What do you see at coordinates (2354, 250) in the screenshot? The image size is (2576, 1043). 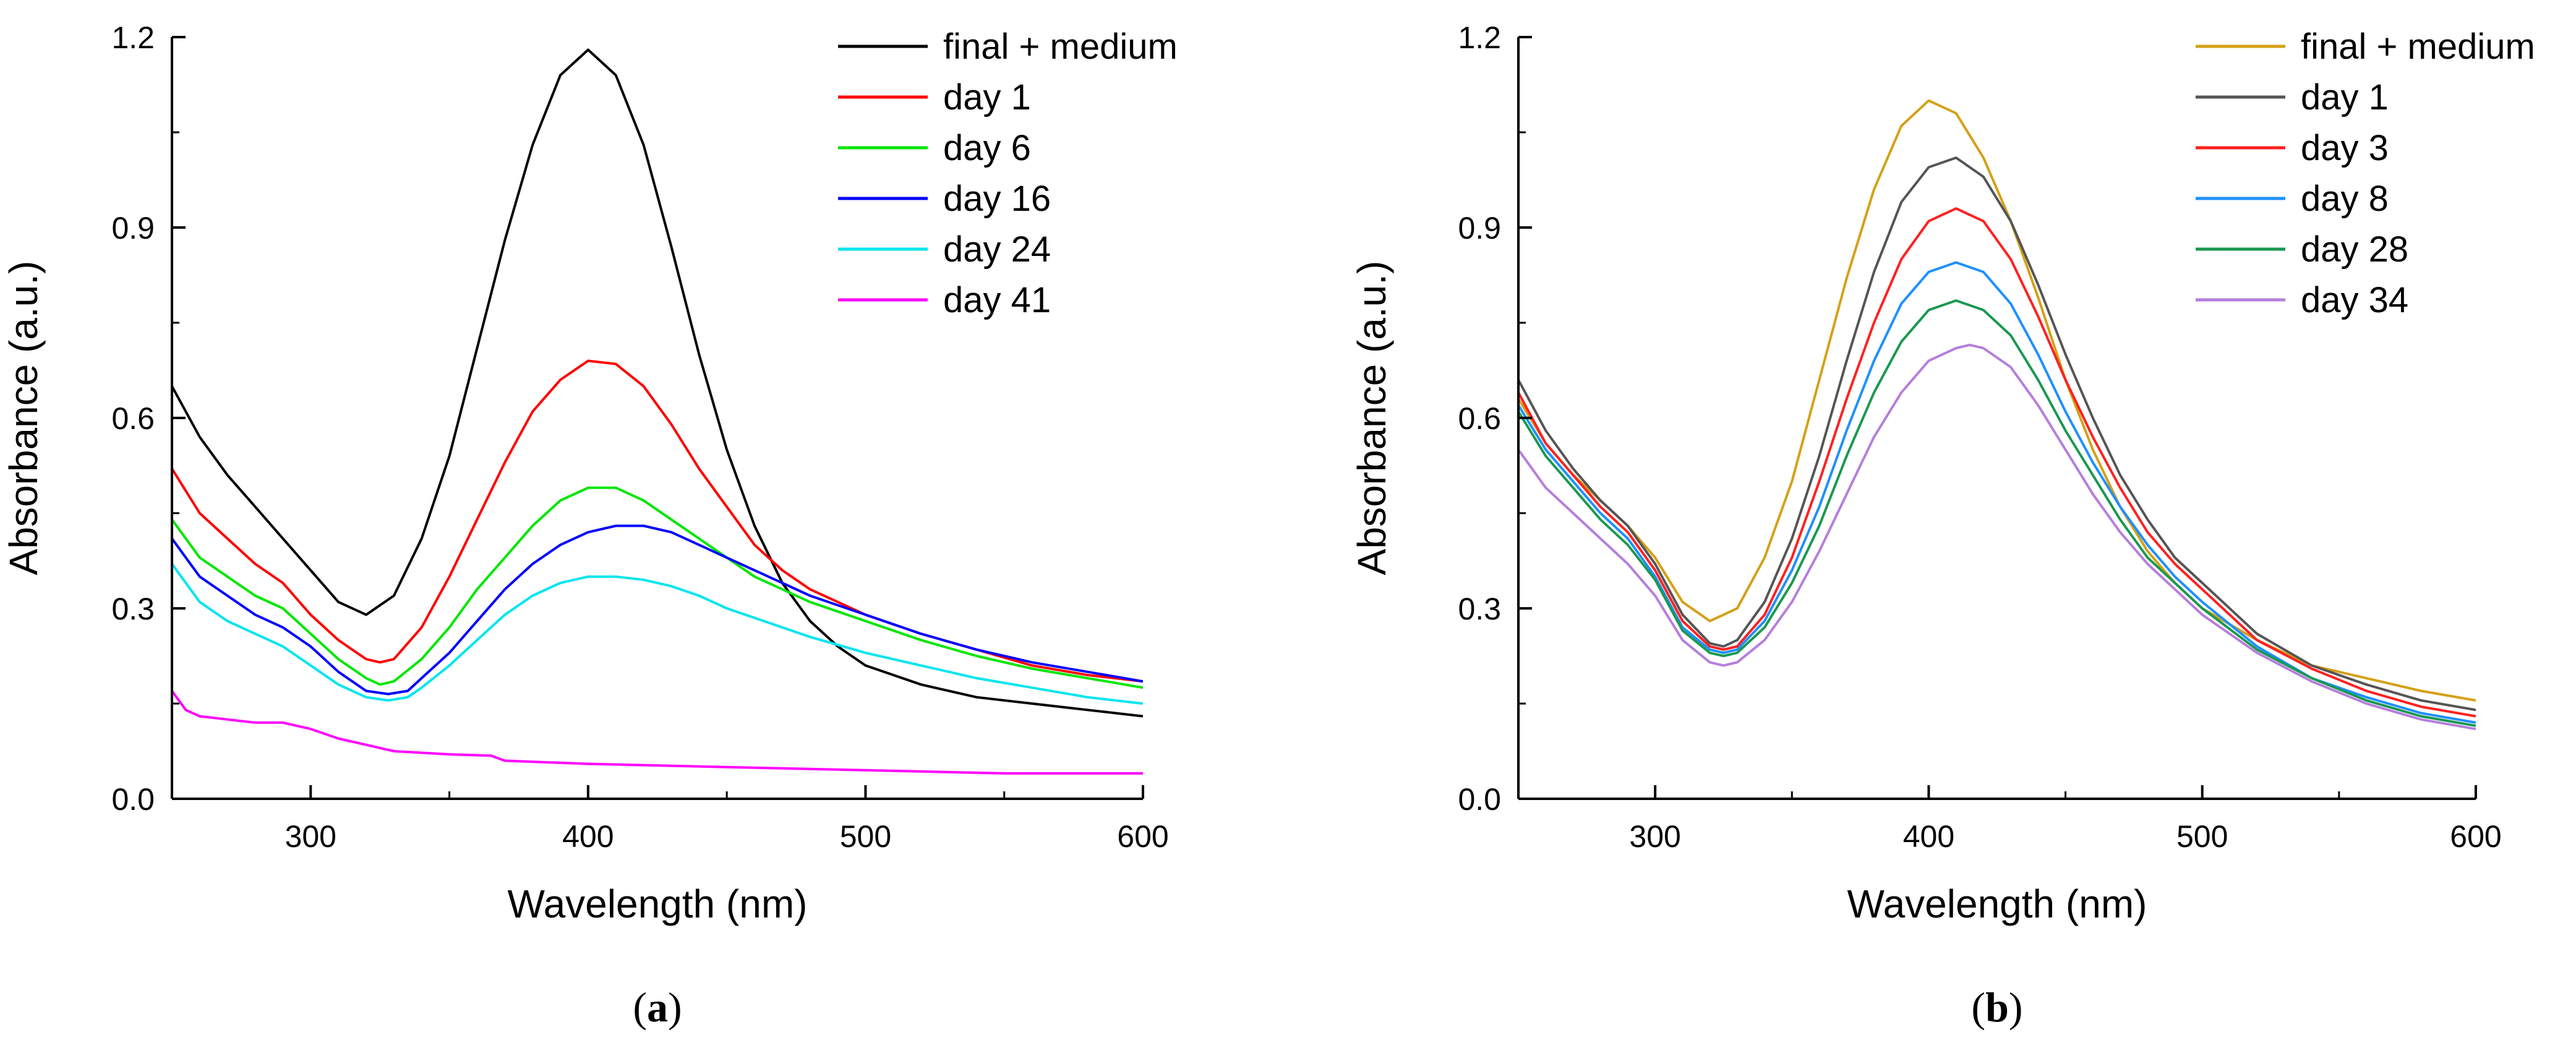 I see `legend-entry-label: day 28` at bounding box center [2354, 250].